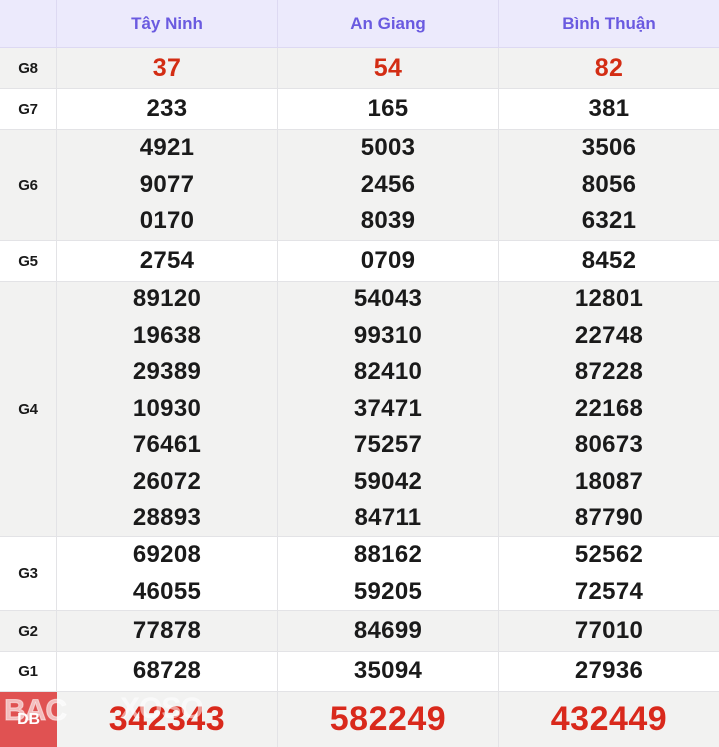  I want to click on prize-number: 72574, so click(609, 591).